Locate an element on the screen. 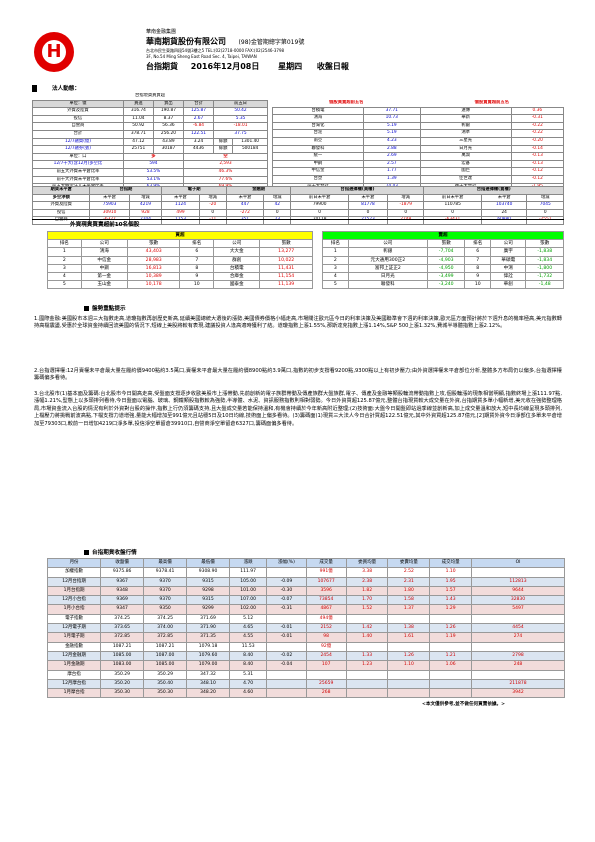  stock-name: 大大金 is located at coordinates (237, 252).